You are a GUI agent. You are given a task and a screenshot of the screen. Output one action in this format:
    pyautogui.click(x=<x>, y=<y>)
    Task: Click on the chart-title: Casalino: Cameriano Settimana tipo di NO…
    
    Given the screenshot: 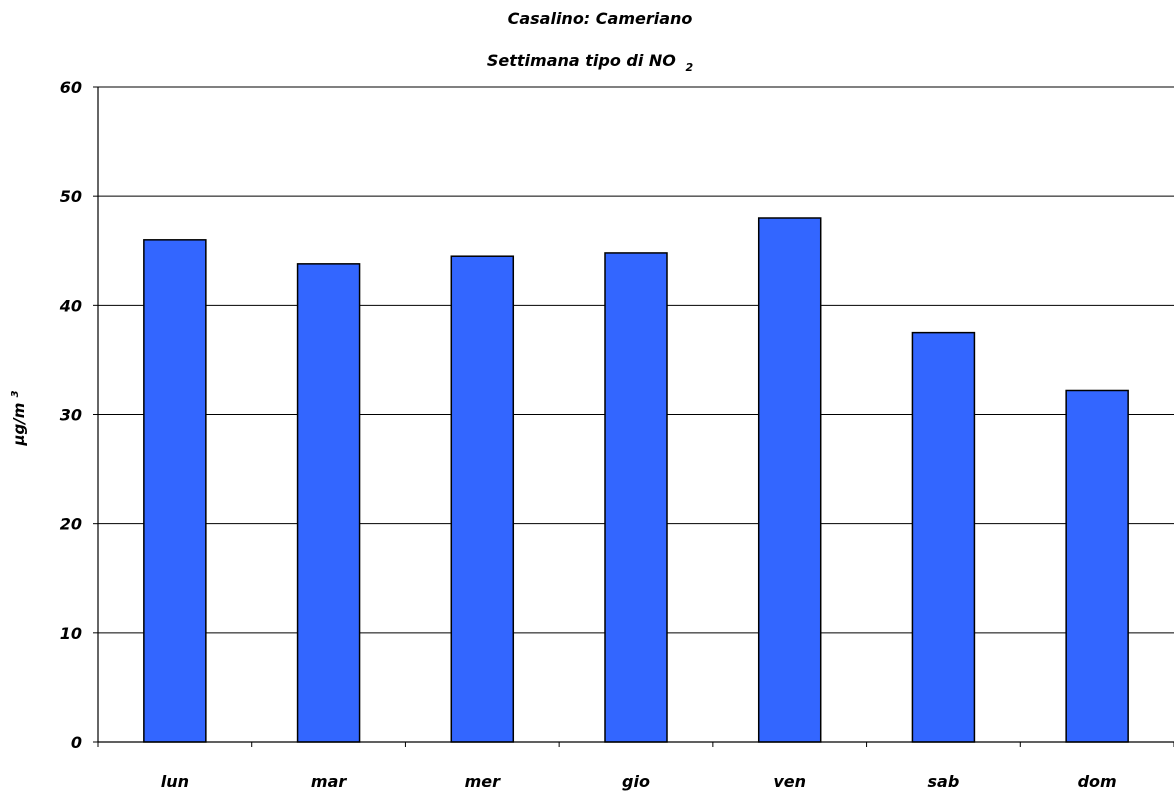 What is the action you would take?
    pyautogui.click(x=590, y=41)
    